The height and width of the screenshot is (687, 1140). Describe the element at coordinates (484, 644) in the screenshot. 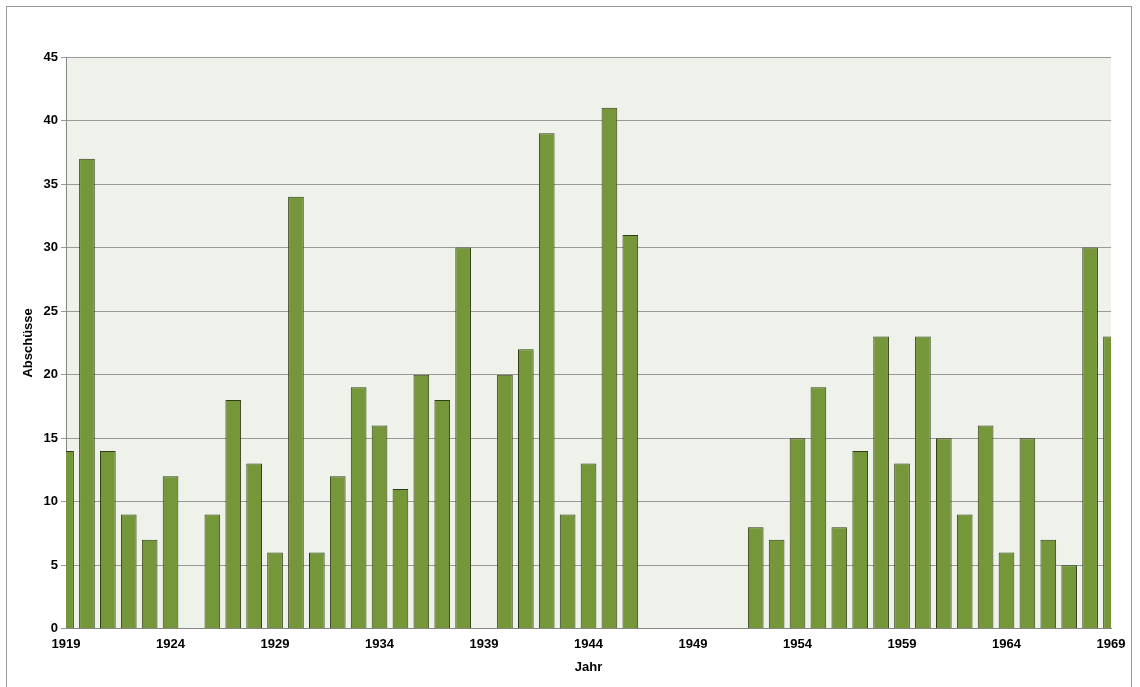

I see `x-tick-label: 1939` at that location.